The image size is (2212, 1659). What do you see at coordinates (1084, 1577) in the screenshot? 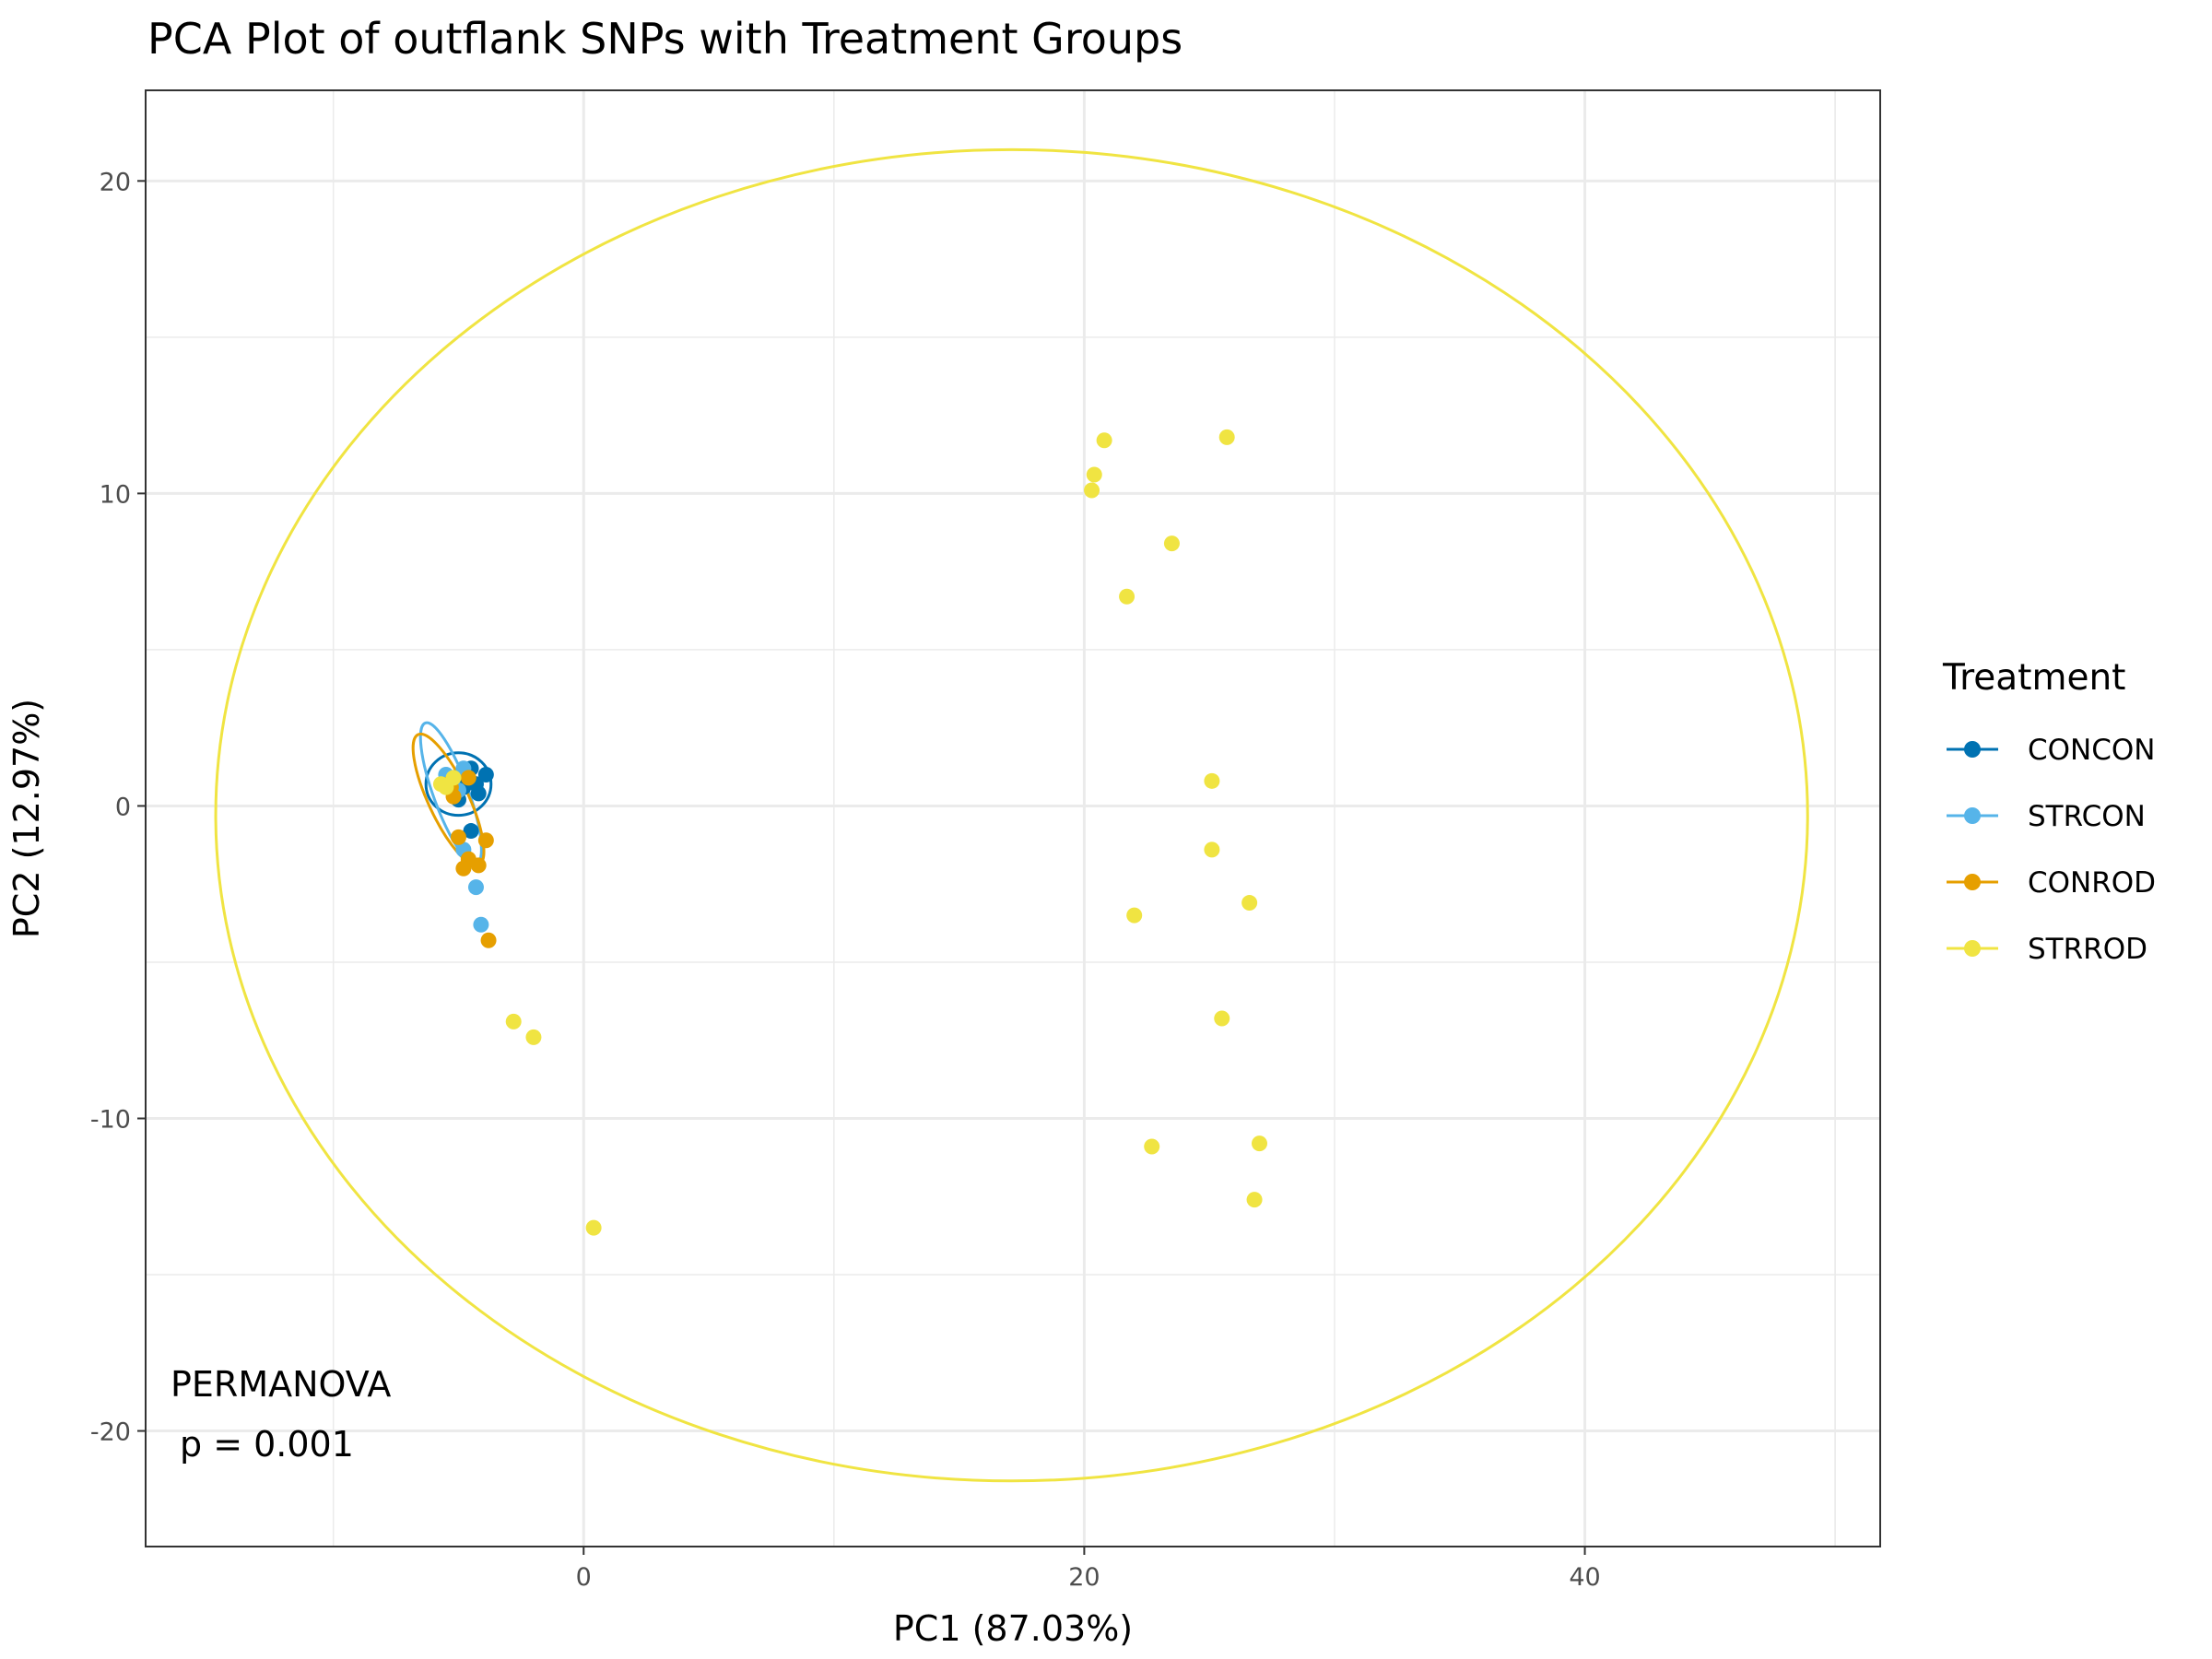
I see `x-tick-label: 20` at bounding box center [1084, 1577].